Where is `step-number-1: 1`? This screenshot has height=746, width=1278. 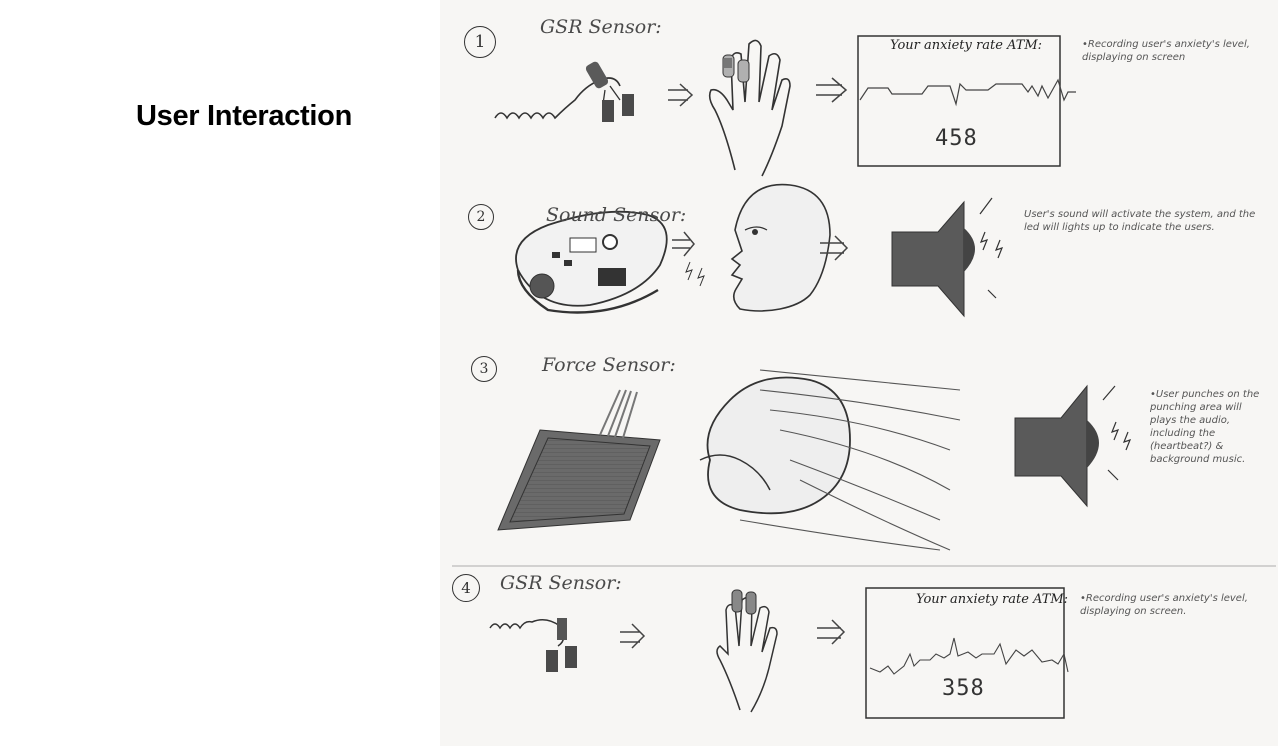
step-number-1: 1 is located at coordinates (480, 42).